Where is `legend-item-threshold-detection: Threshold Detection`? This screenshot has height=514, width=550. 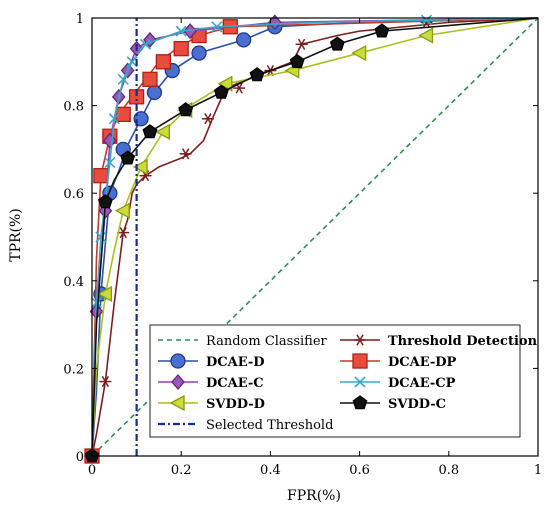 legend-item-threshold-detection: Threshold Detection is located at coordinates (439, 341).